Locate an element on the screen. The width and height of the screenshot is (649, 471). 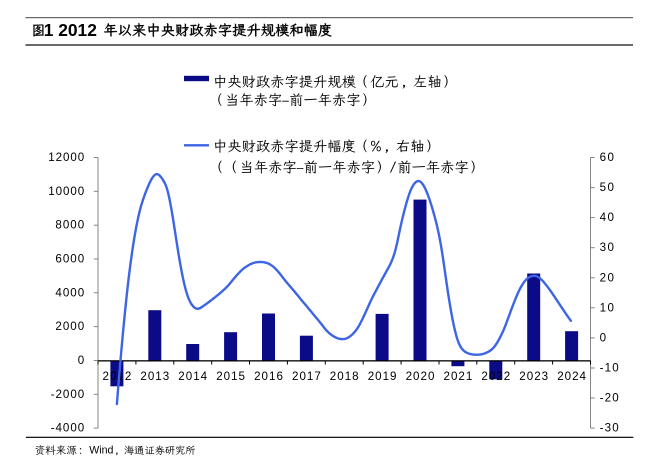
svg-text: 2000 is located at coordinates (69, 326).